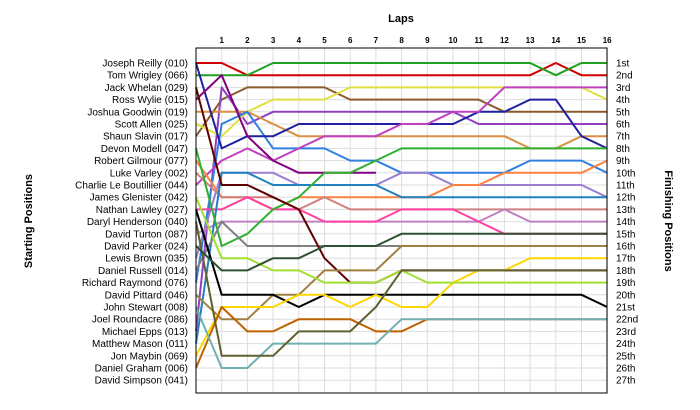 This screenshot has width=700, height=410. Describe the element at coordinates (625, 186) in the screenshot. I see `finishing-position-label: 11th` at that location.